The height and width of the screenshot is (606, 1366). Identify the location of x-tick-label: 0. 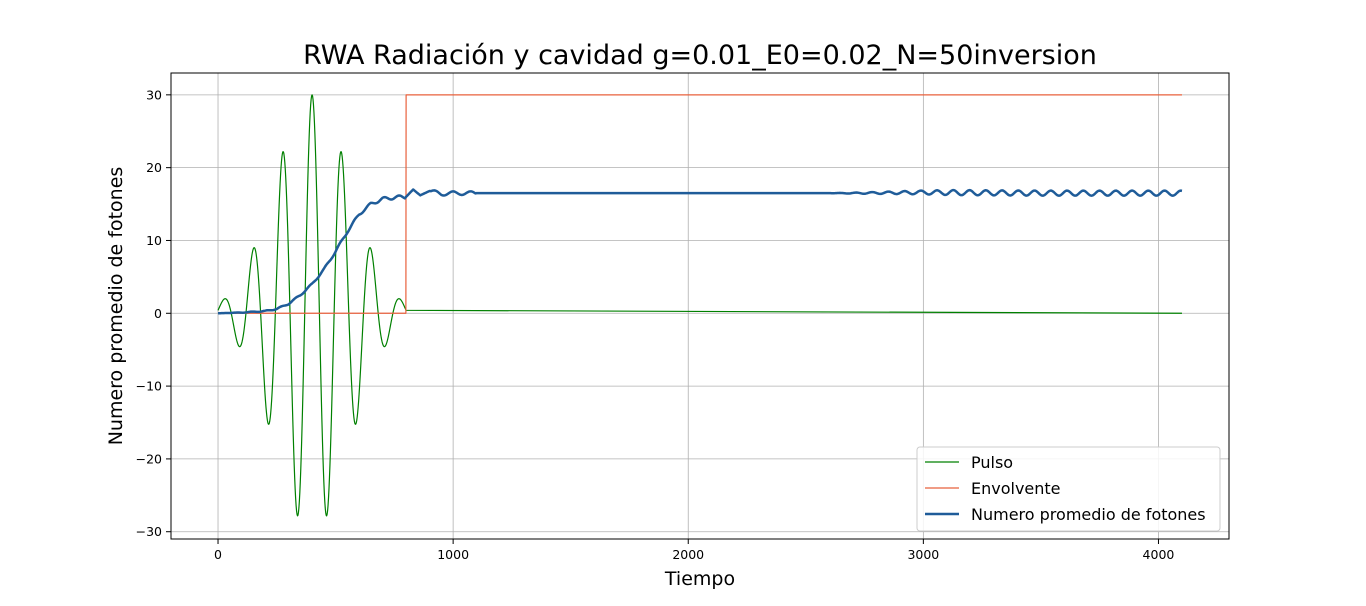
(218, 554).